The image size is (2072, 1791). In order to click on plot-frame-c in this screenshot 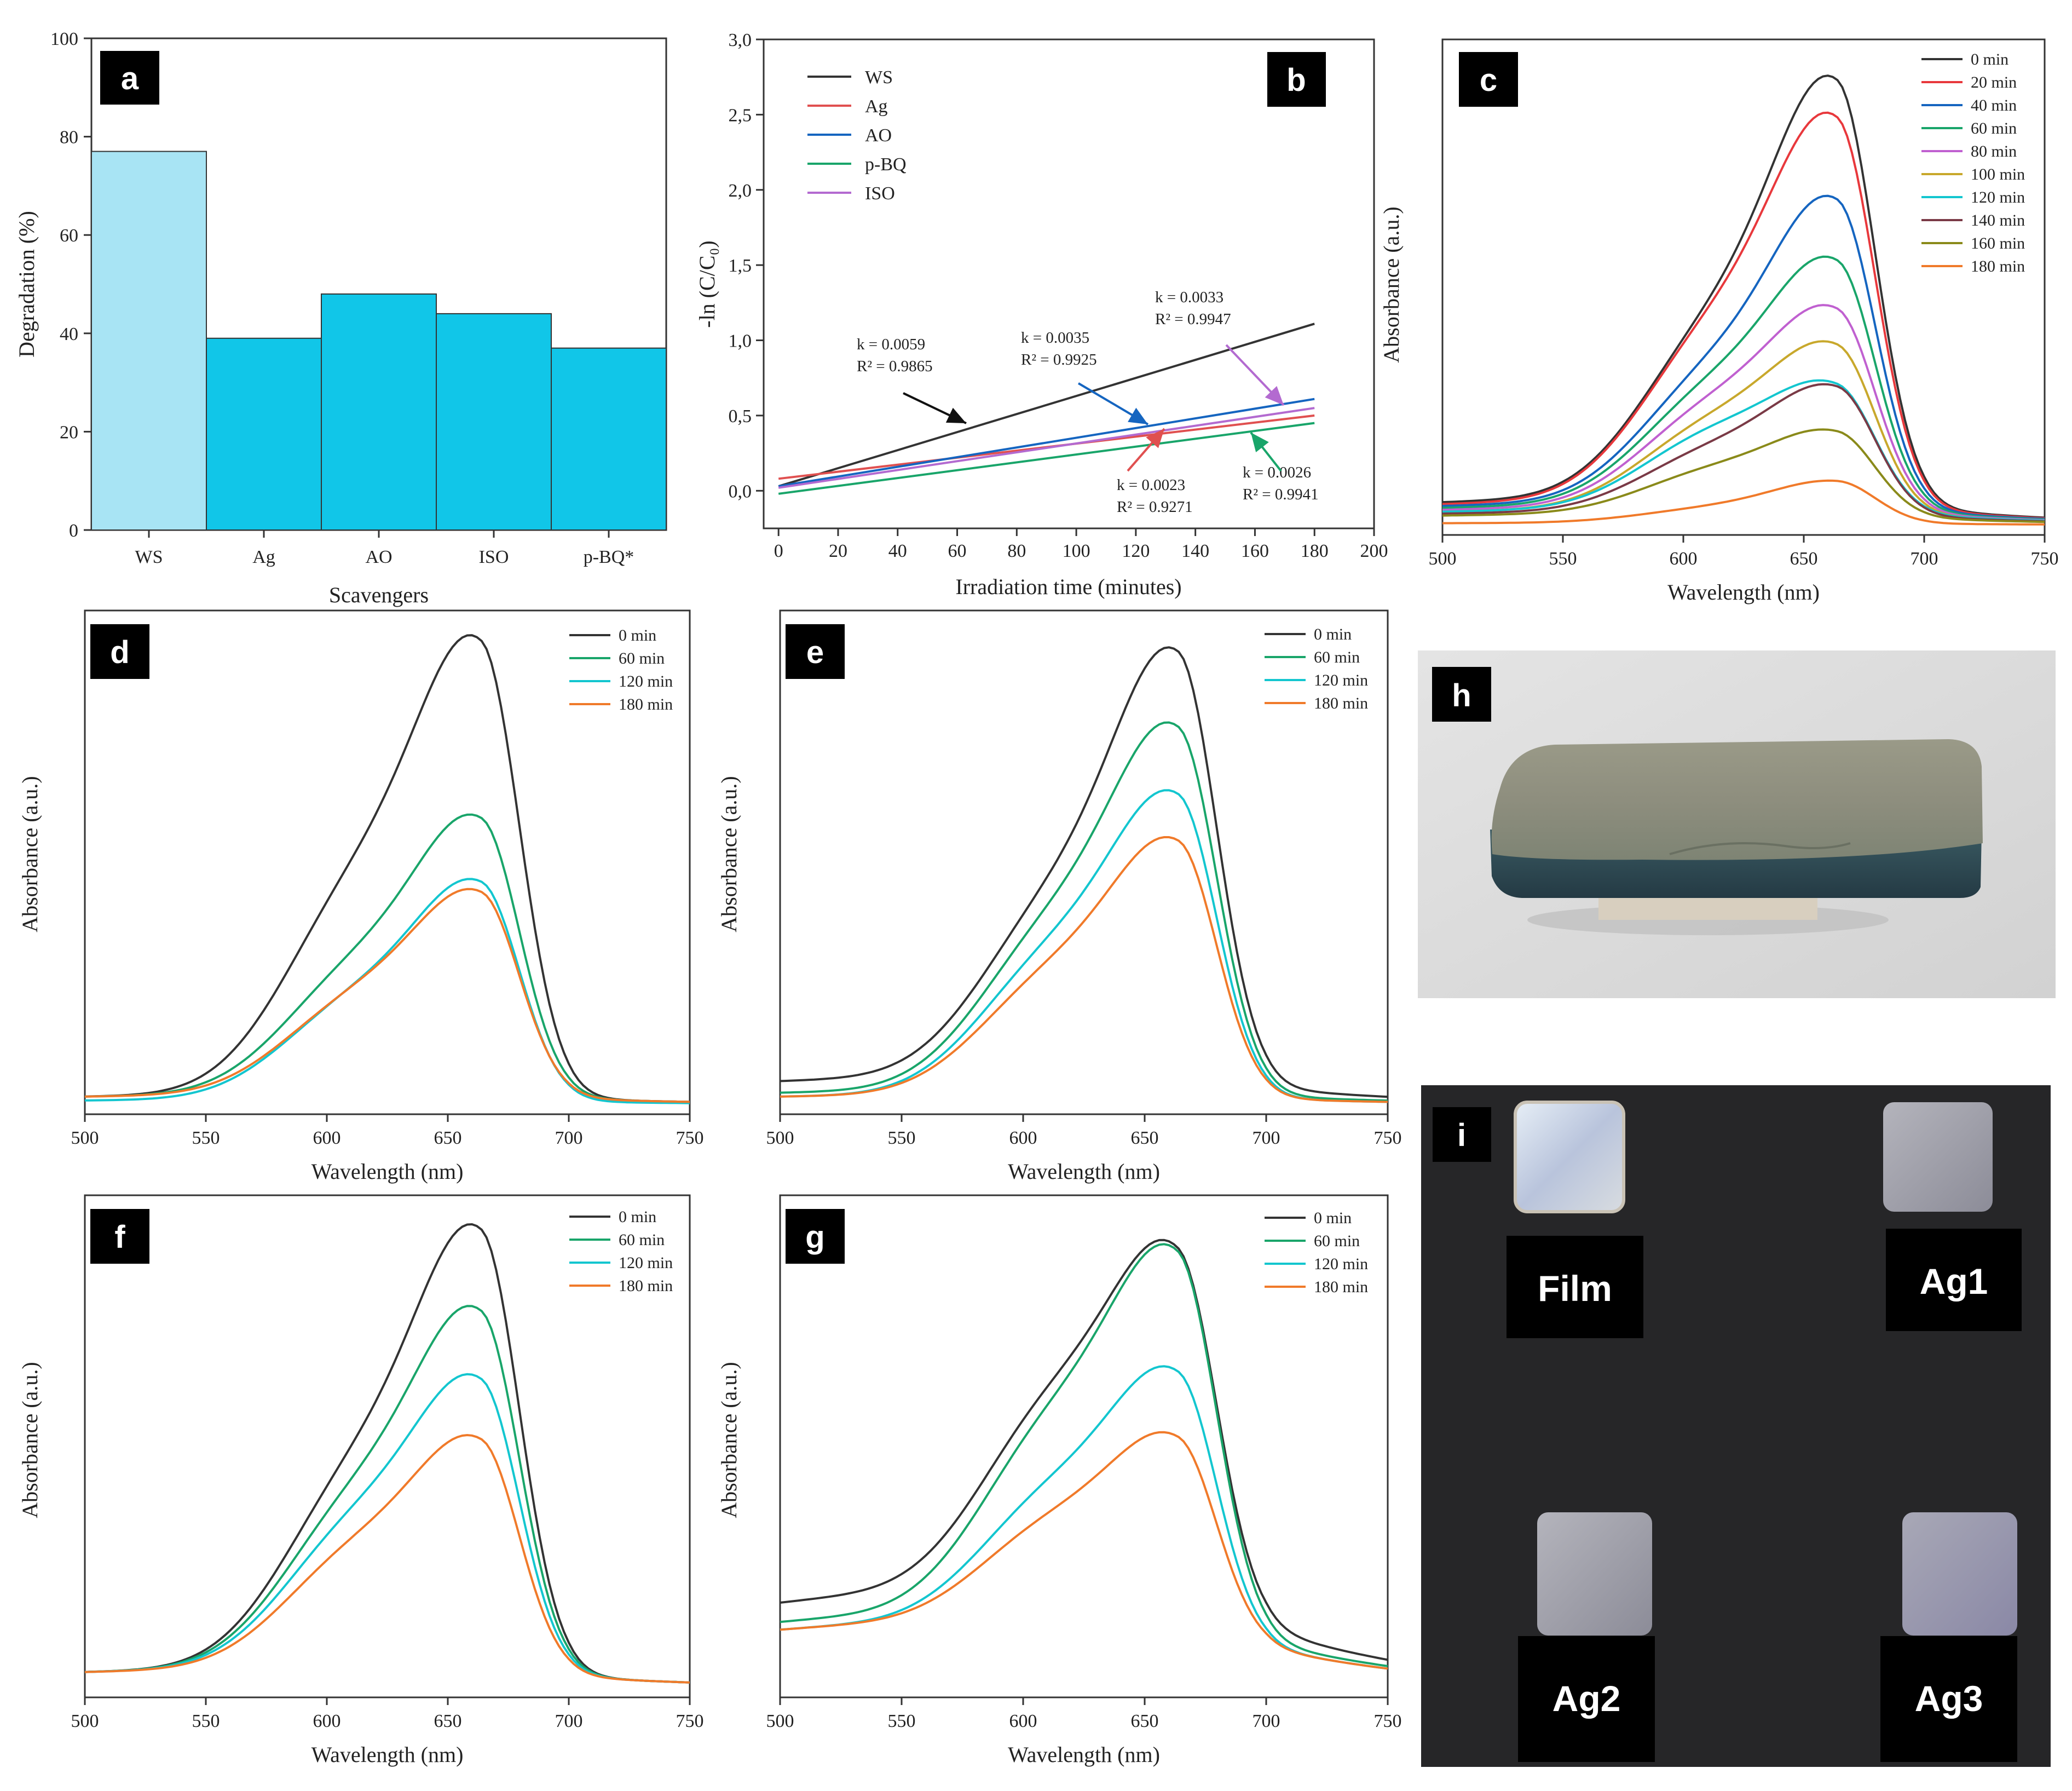, I will do `click(1743, 287)`.